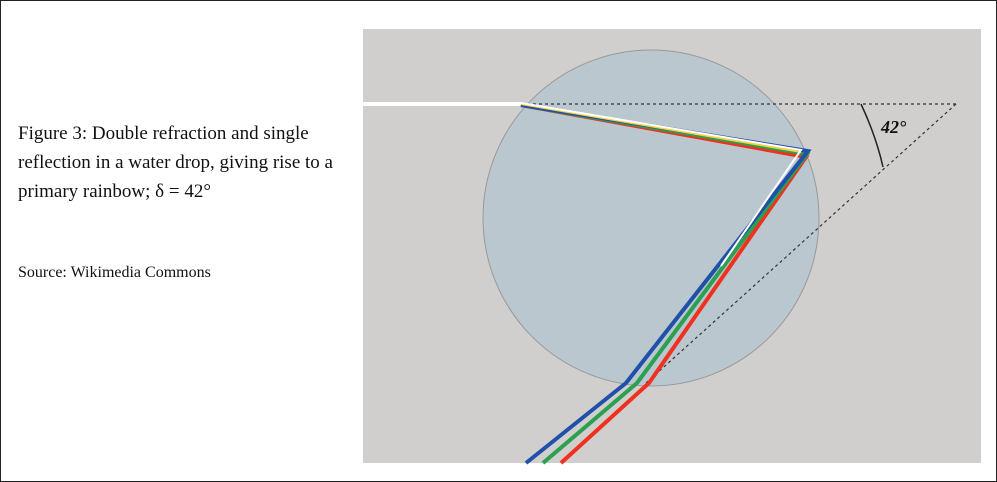 This screenshot has width=997, height=482. What do you see at coordinates (661, 184) in the screenshot?
I see `white-ray` at bounding box center [661, 184].